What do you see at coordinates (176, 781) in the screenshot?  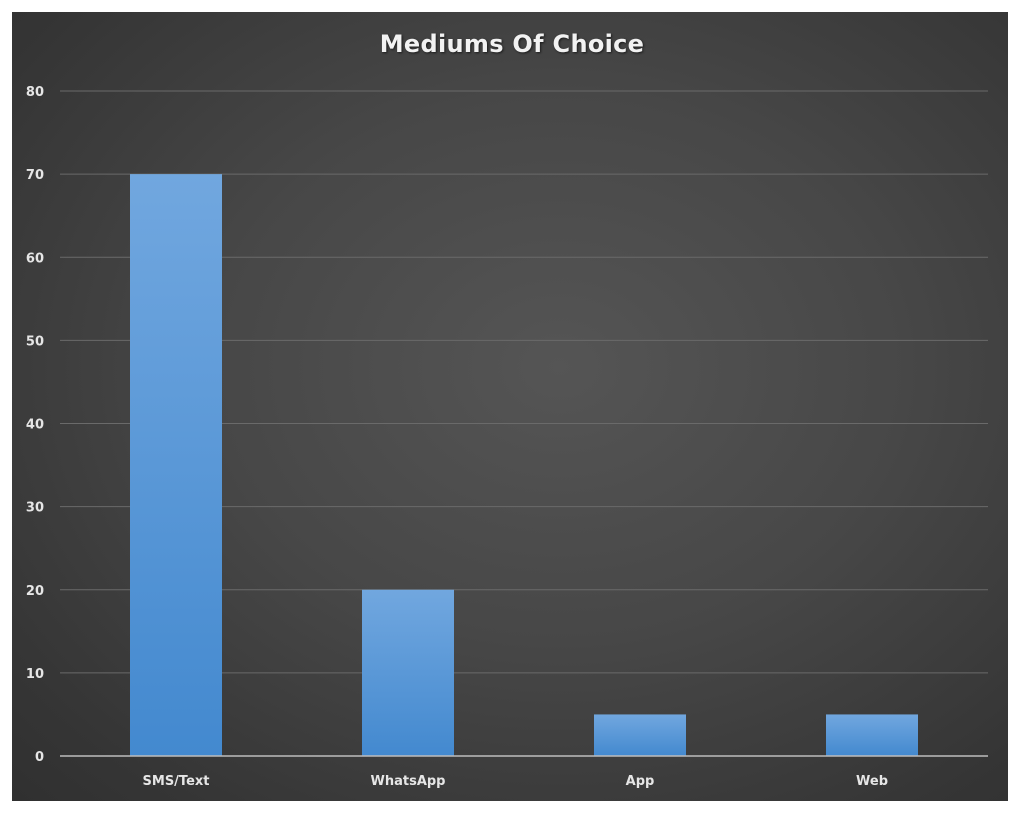 I see `x-tick-label: SMS/Text` at bounding box center [176, 781].